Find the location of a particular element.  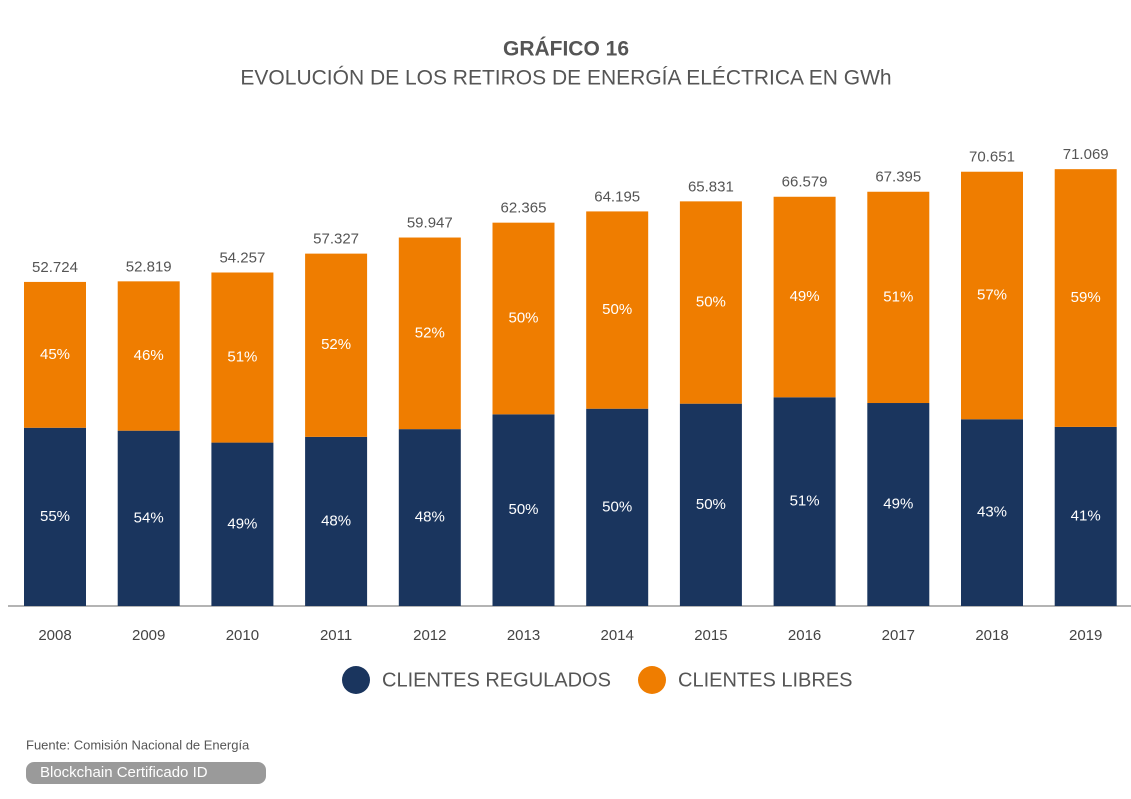

segment-label: 59% is located at coordinates (1086, 297).